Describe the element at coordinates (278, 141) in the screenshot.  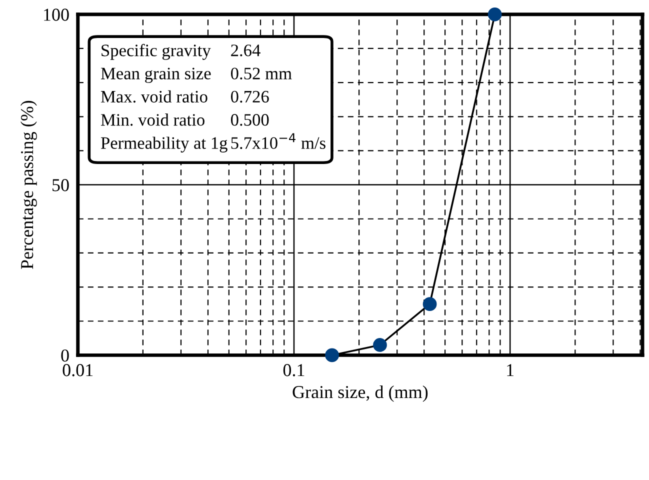
I see `annotation: 5.7x10$^{−4}$ m/s` at that location.